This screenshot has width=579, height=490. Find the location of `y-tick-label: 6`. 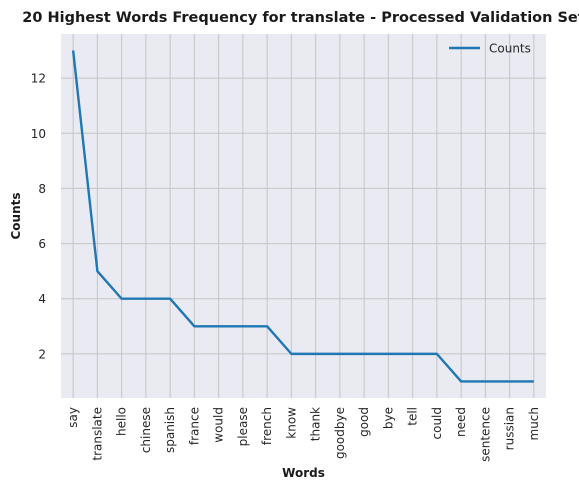

y-tick-label: 6 is located at coordinates (42, 244).